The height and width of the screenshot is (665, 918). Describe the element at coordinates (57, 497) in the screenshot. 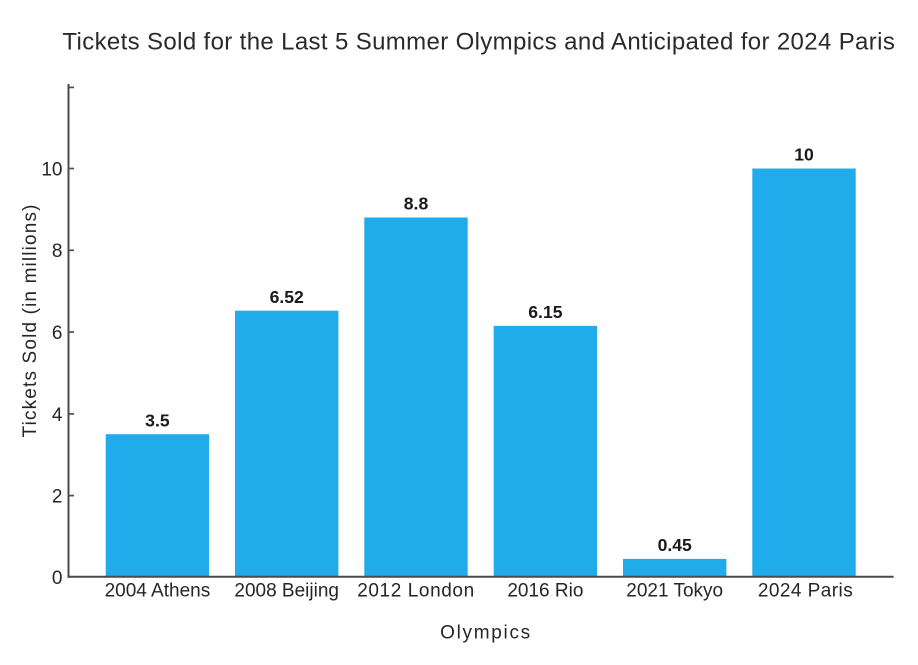

I see `svg-text: 2` at that location.